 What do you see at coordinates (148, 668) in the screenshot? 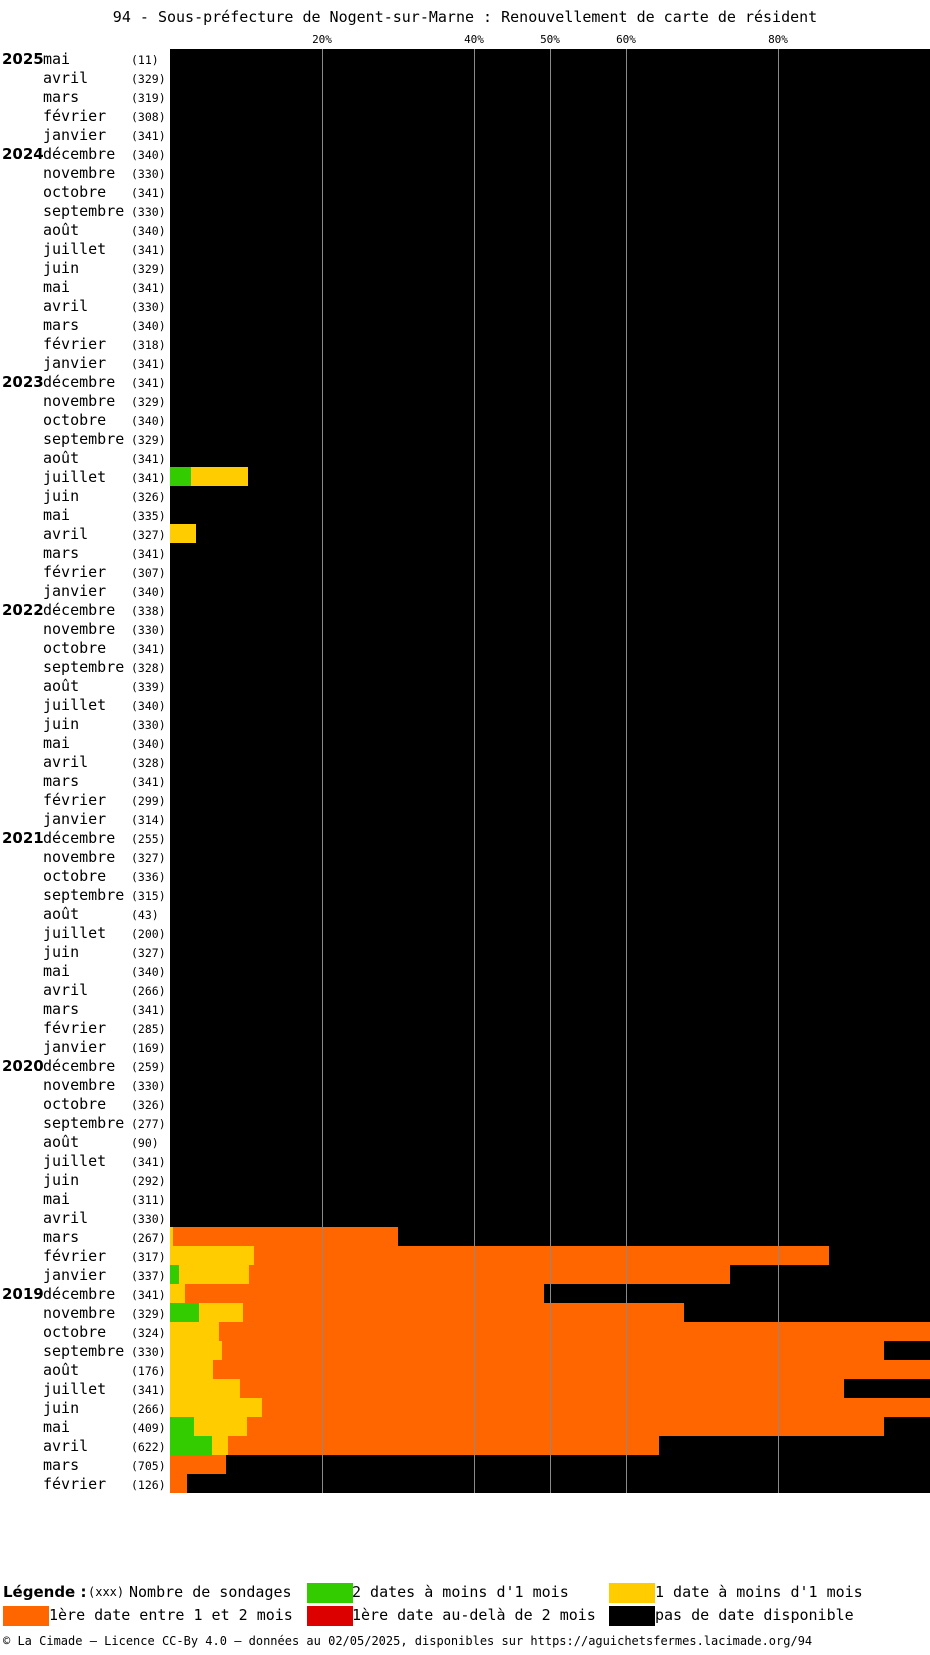
I see `count-label: (328)` at bounding box center [148, 668].